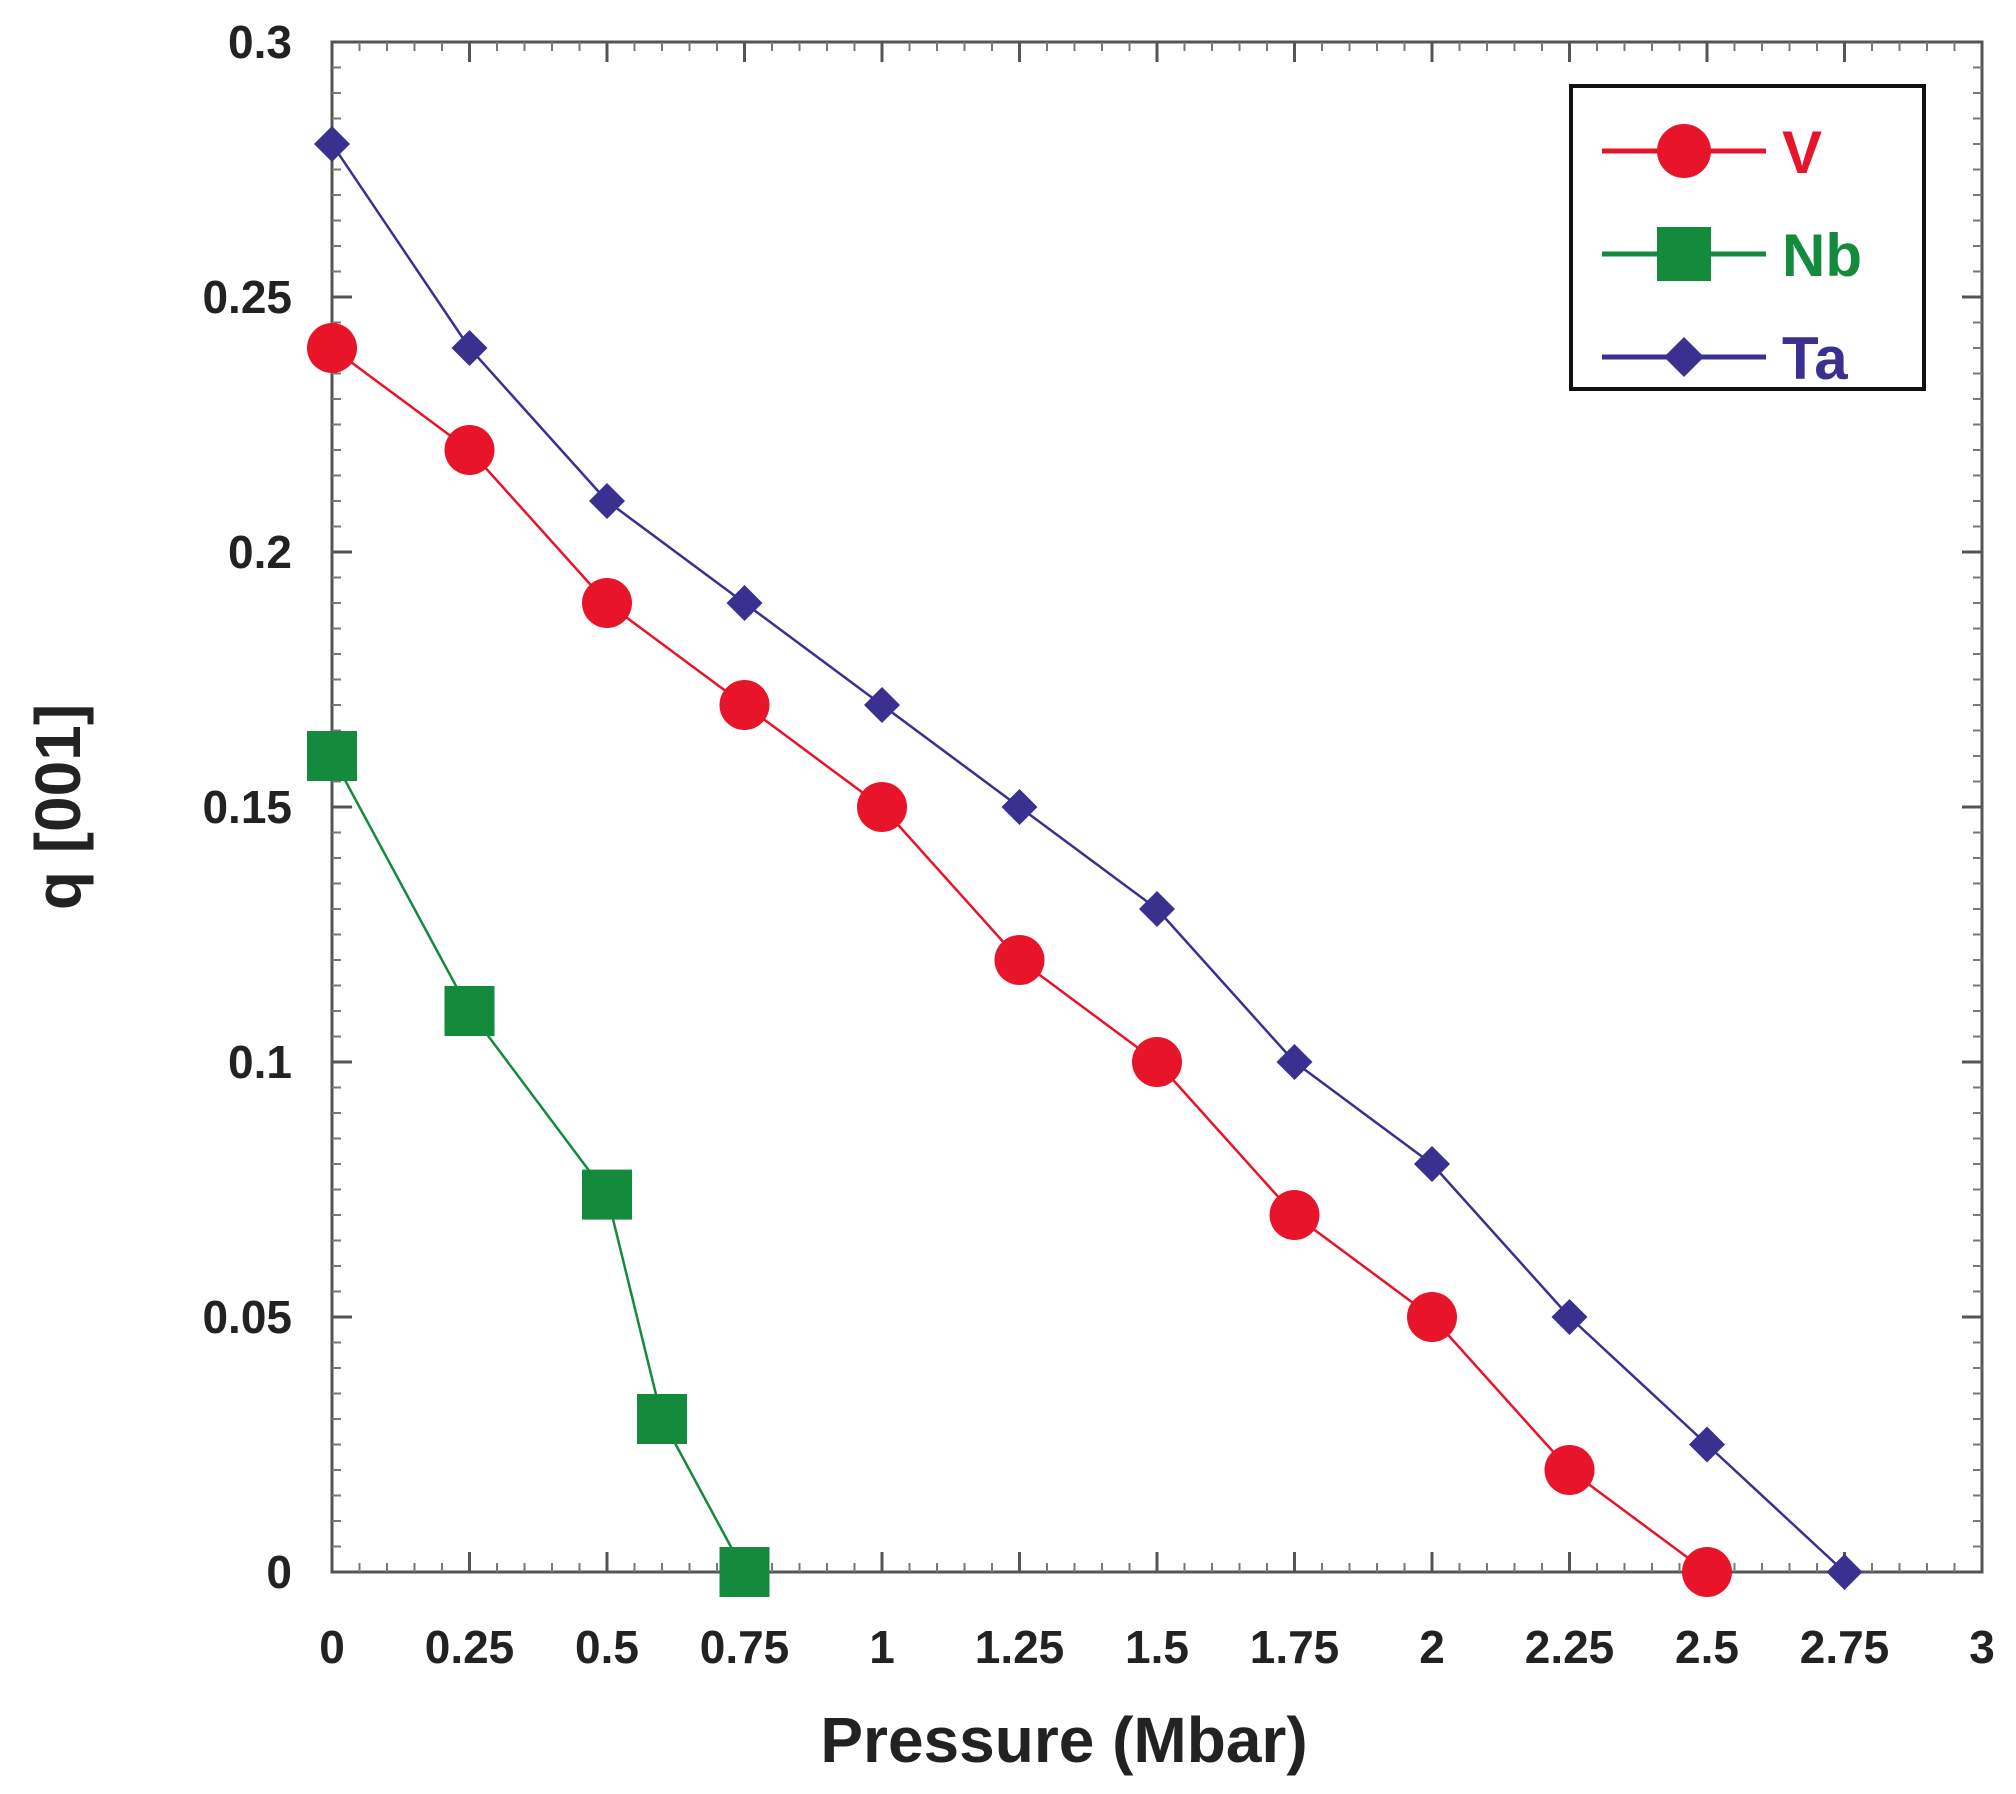 Image resolution: width=2016 pixels, height=1794 pixels. I want to click on x-tick-label: 1.25, so click(1020, 1647).